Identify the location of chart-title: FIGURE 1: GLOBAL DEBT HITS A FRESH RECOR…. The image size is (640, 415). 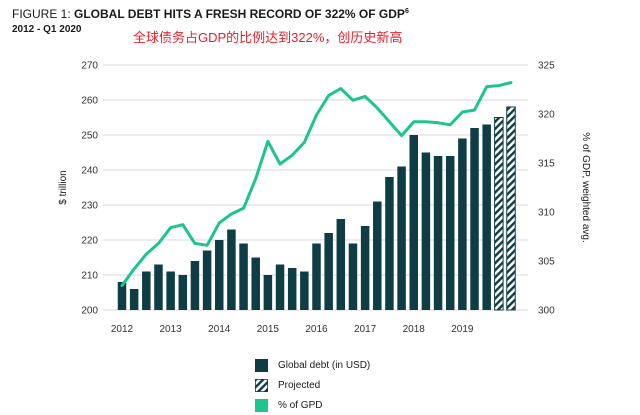
(210, 14).